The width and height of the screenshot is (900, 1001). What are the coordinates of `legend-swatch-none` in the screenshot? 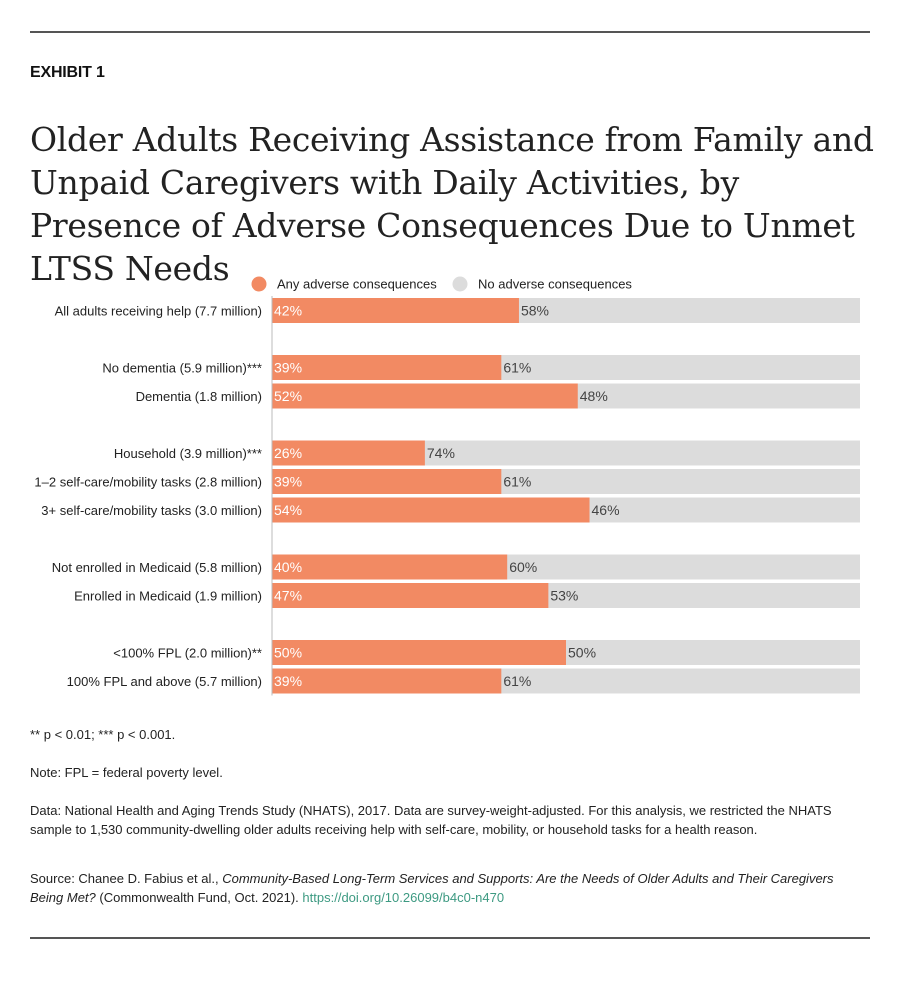 It's located at (460, 284).